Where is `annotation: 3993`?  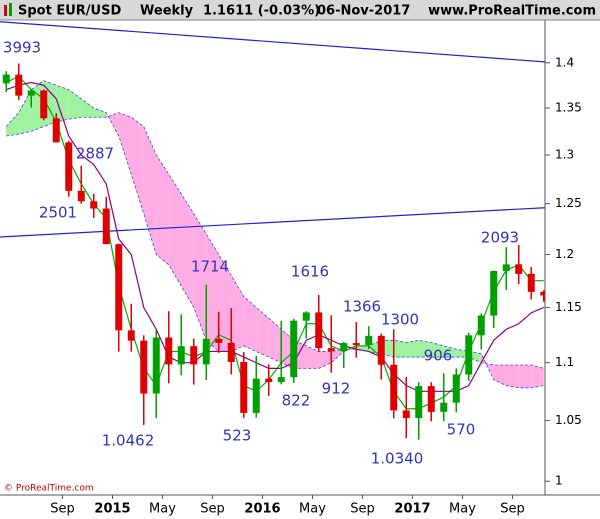
annotation: 3993 is located at coordinates (22, 48).